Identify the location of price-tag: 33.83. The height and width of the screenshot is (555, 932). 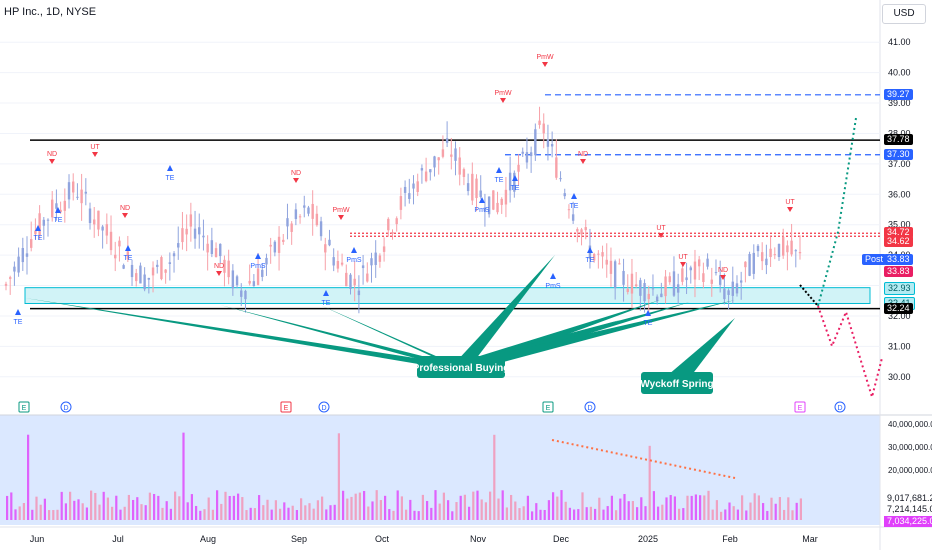
(898, 260).